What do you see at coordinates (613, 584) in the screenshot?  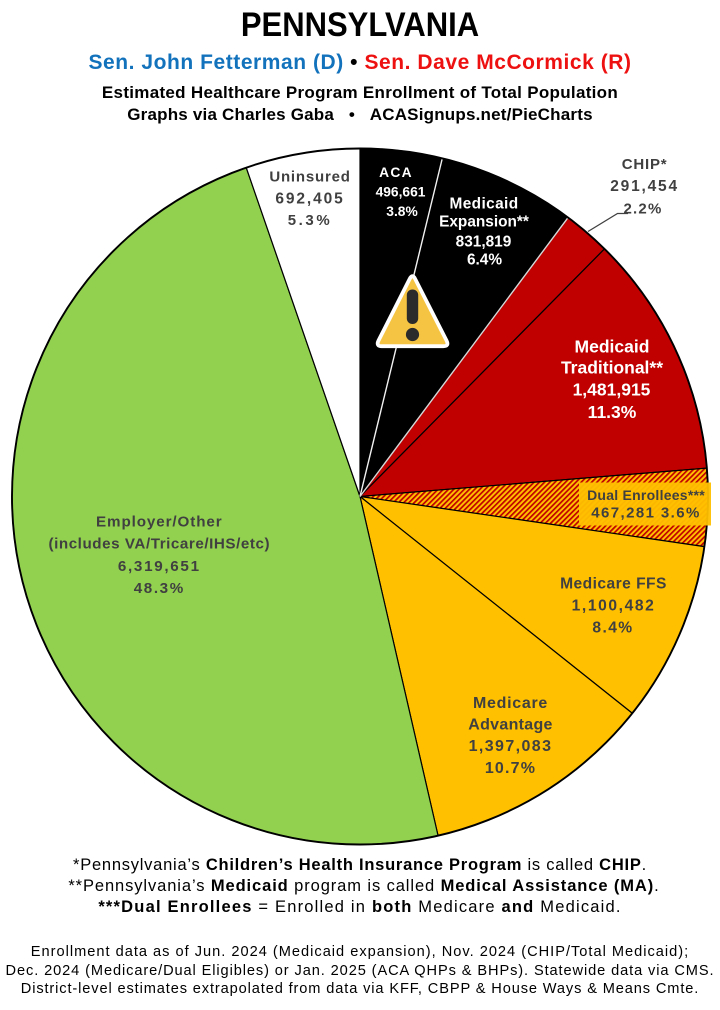 I see `svg-text: Medicare FFS` at bounding box center [613, 584].